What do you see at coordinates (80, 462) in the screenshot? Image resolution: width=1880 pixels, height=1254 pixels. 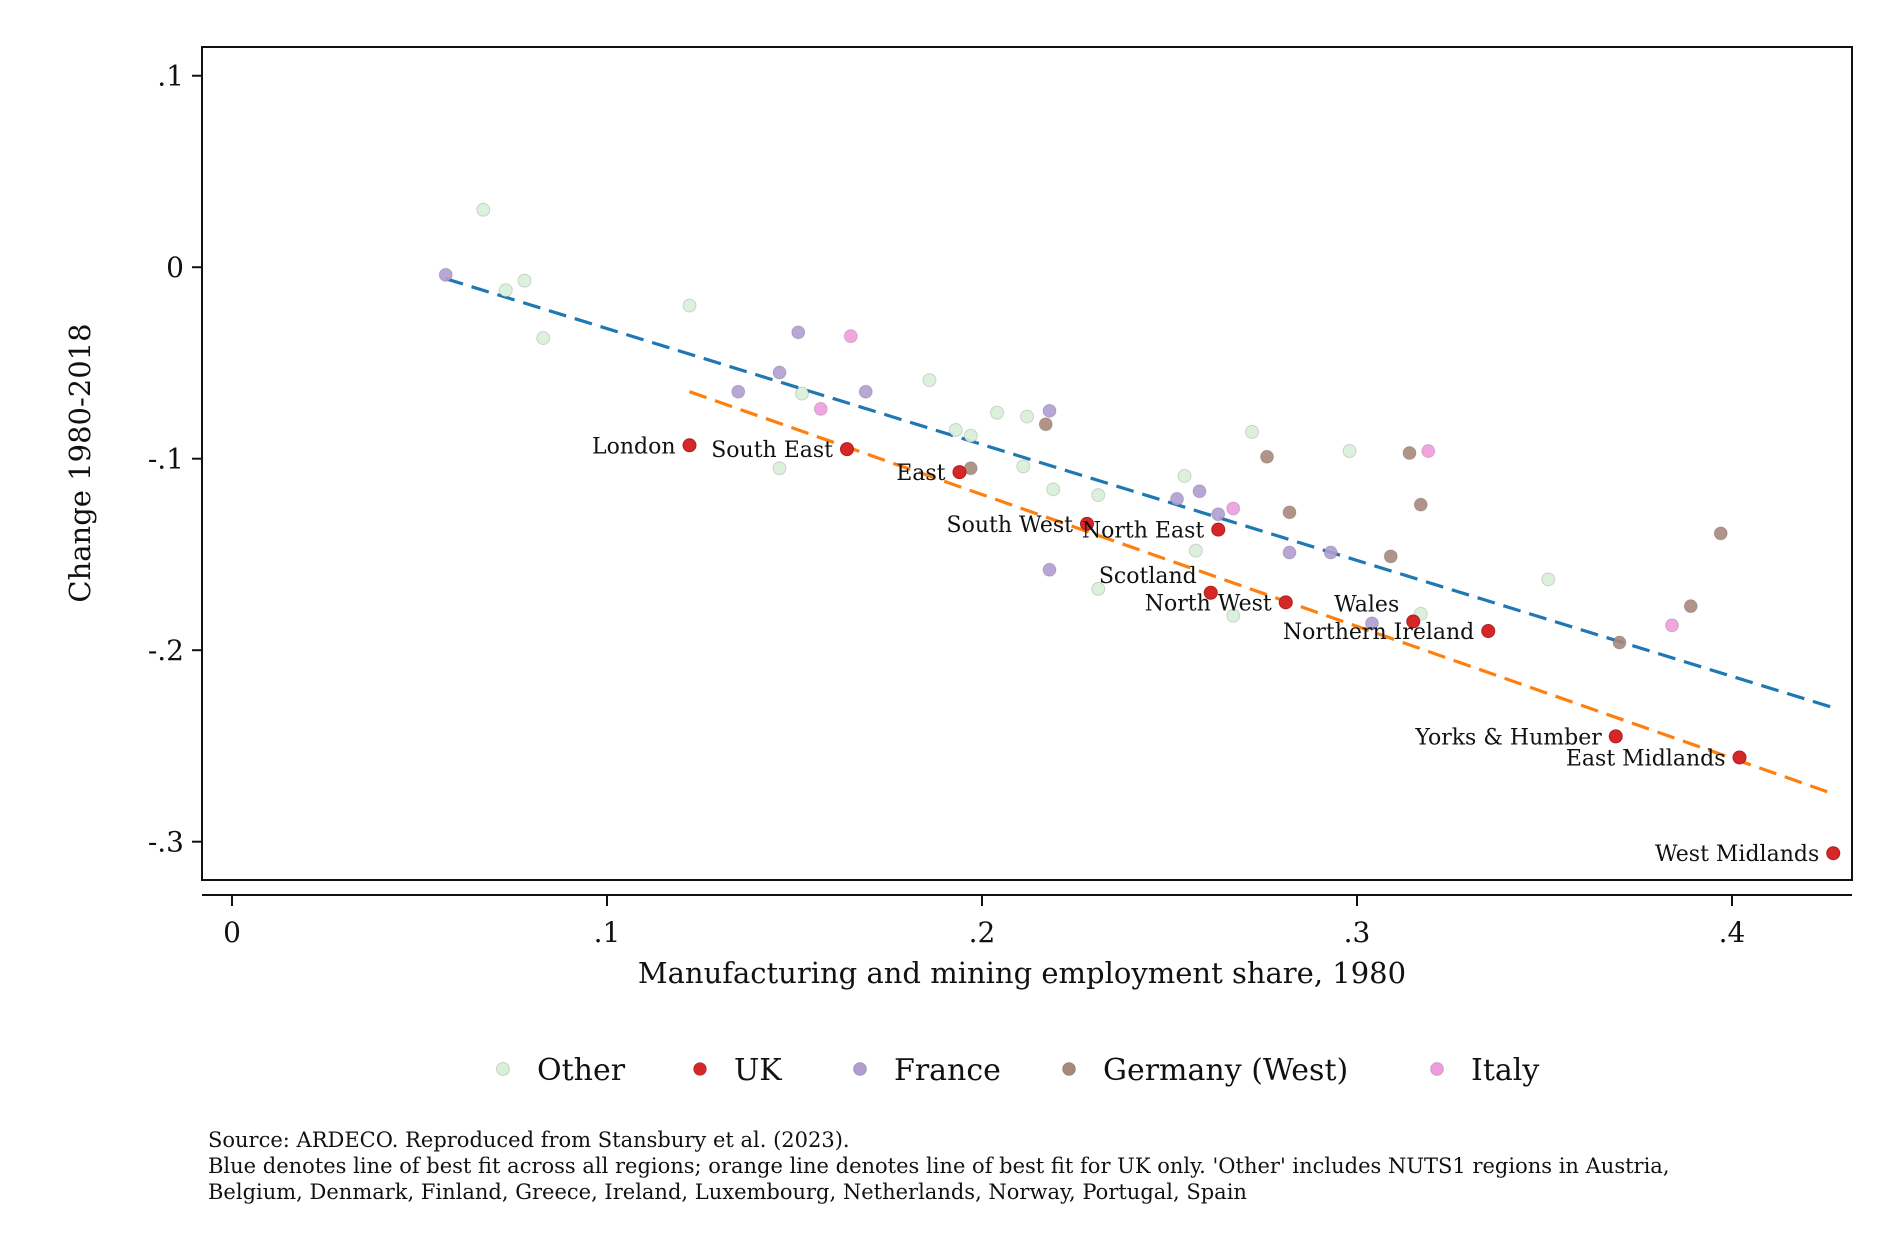 I see `y-axis-title: Change 1980-2018` at bounding box center [80, 462].